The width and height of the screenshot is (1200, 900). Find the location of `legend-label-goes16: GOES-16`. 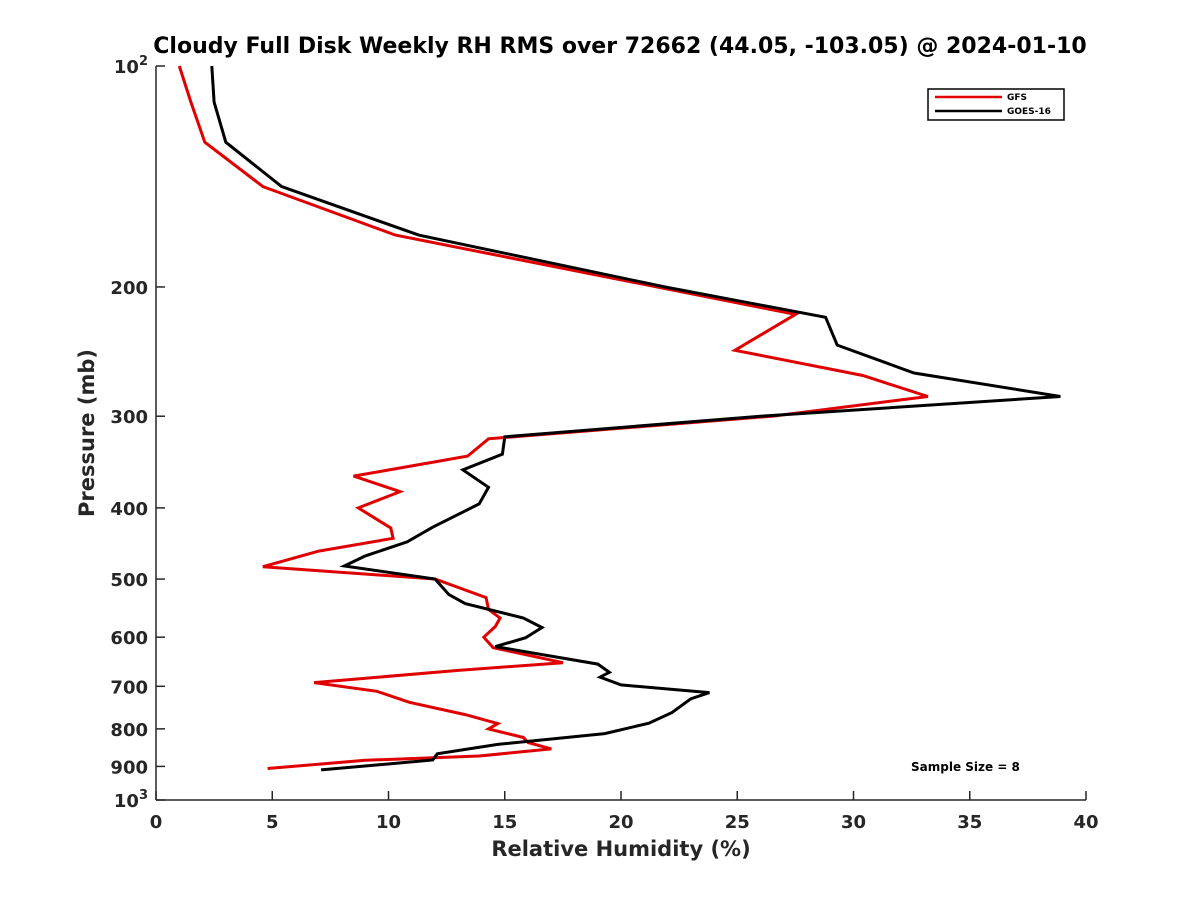

legend-label-goes16: GOES-16 is located at coordinates (1029, 112).